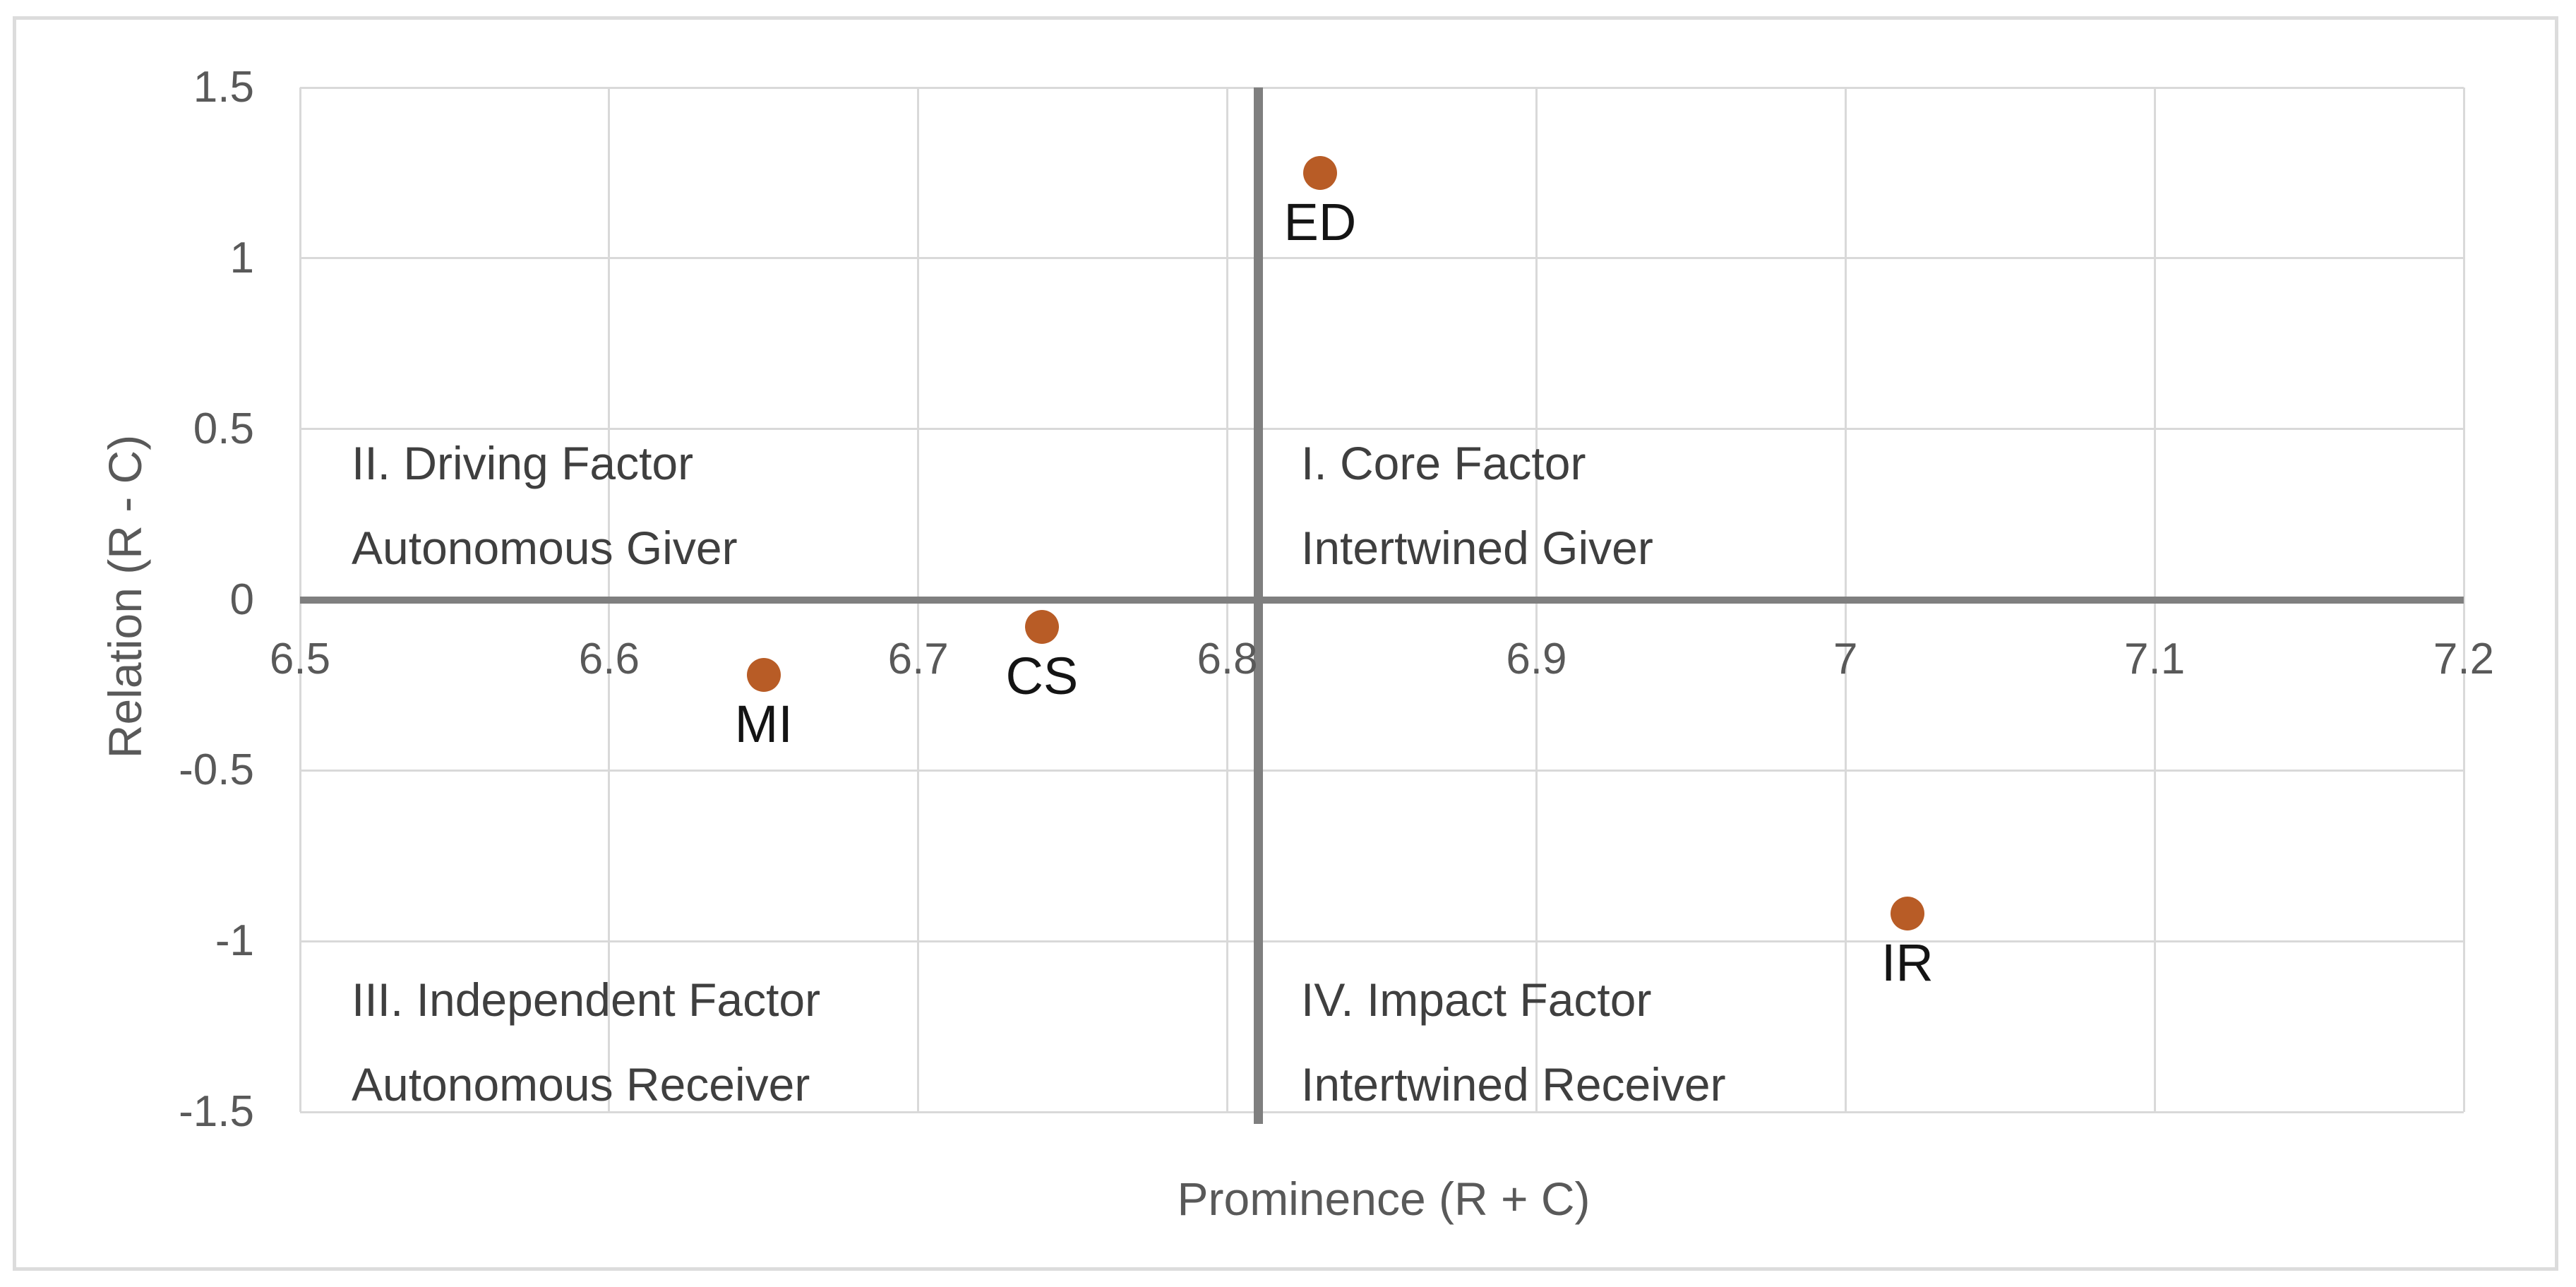 The width and height of the screenshot is (2576, 1287). Describe the element at coordinates (1845, 658) in the screenshot. I see `x-tick-label: 7` at that location.